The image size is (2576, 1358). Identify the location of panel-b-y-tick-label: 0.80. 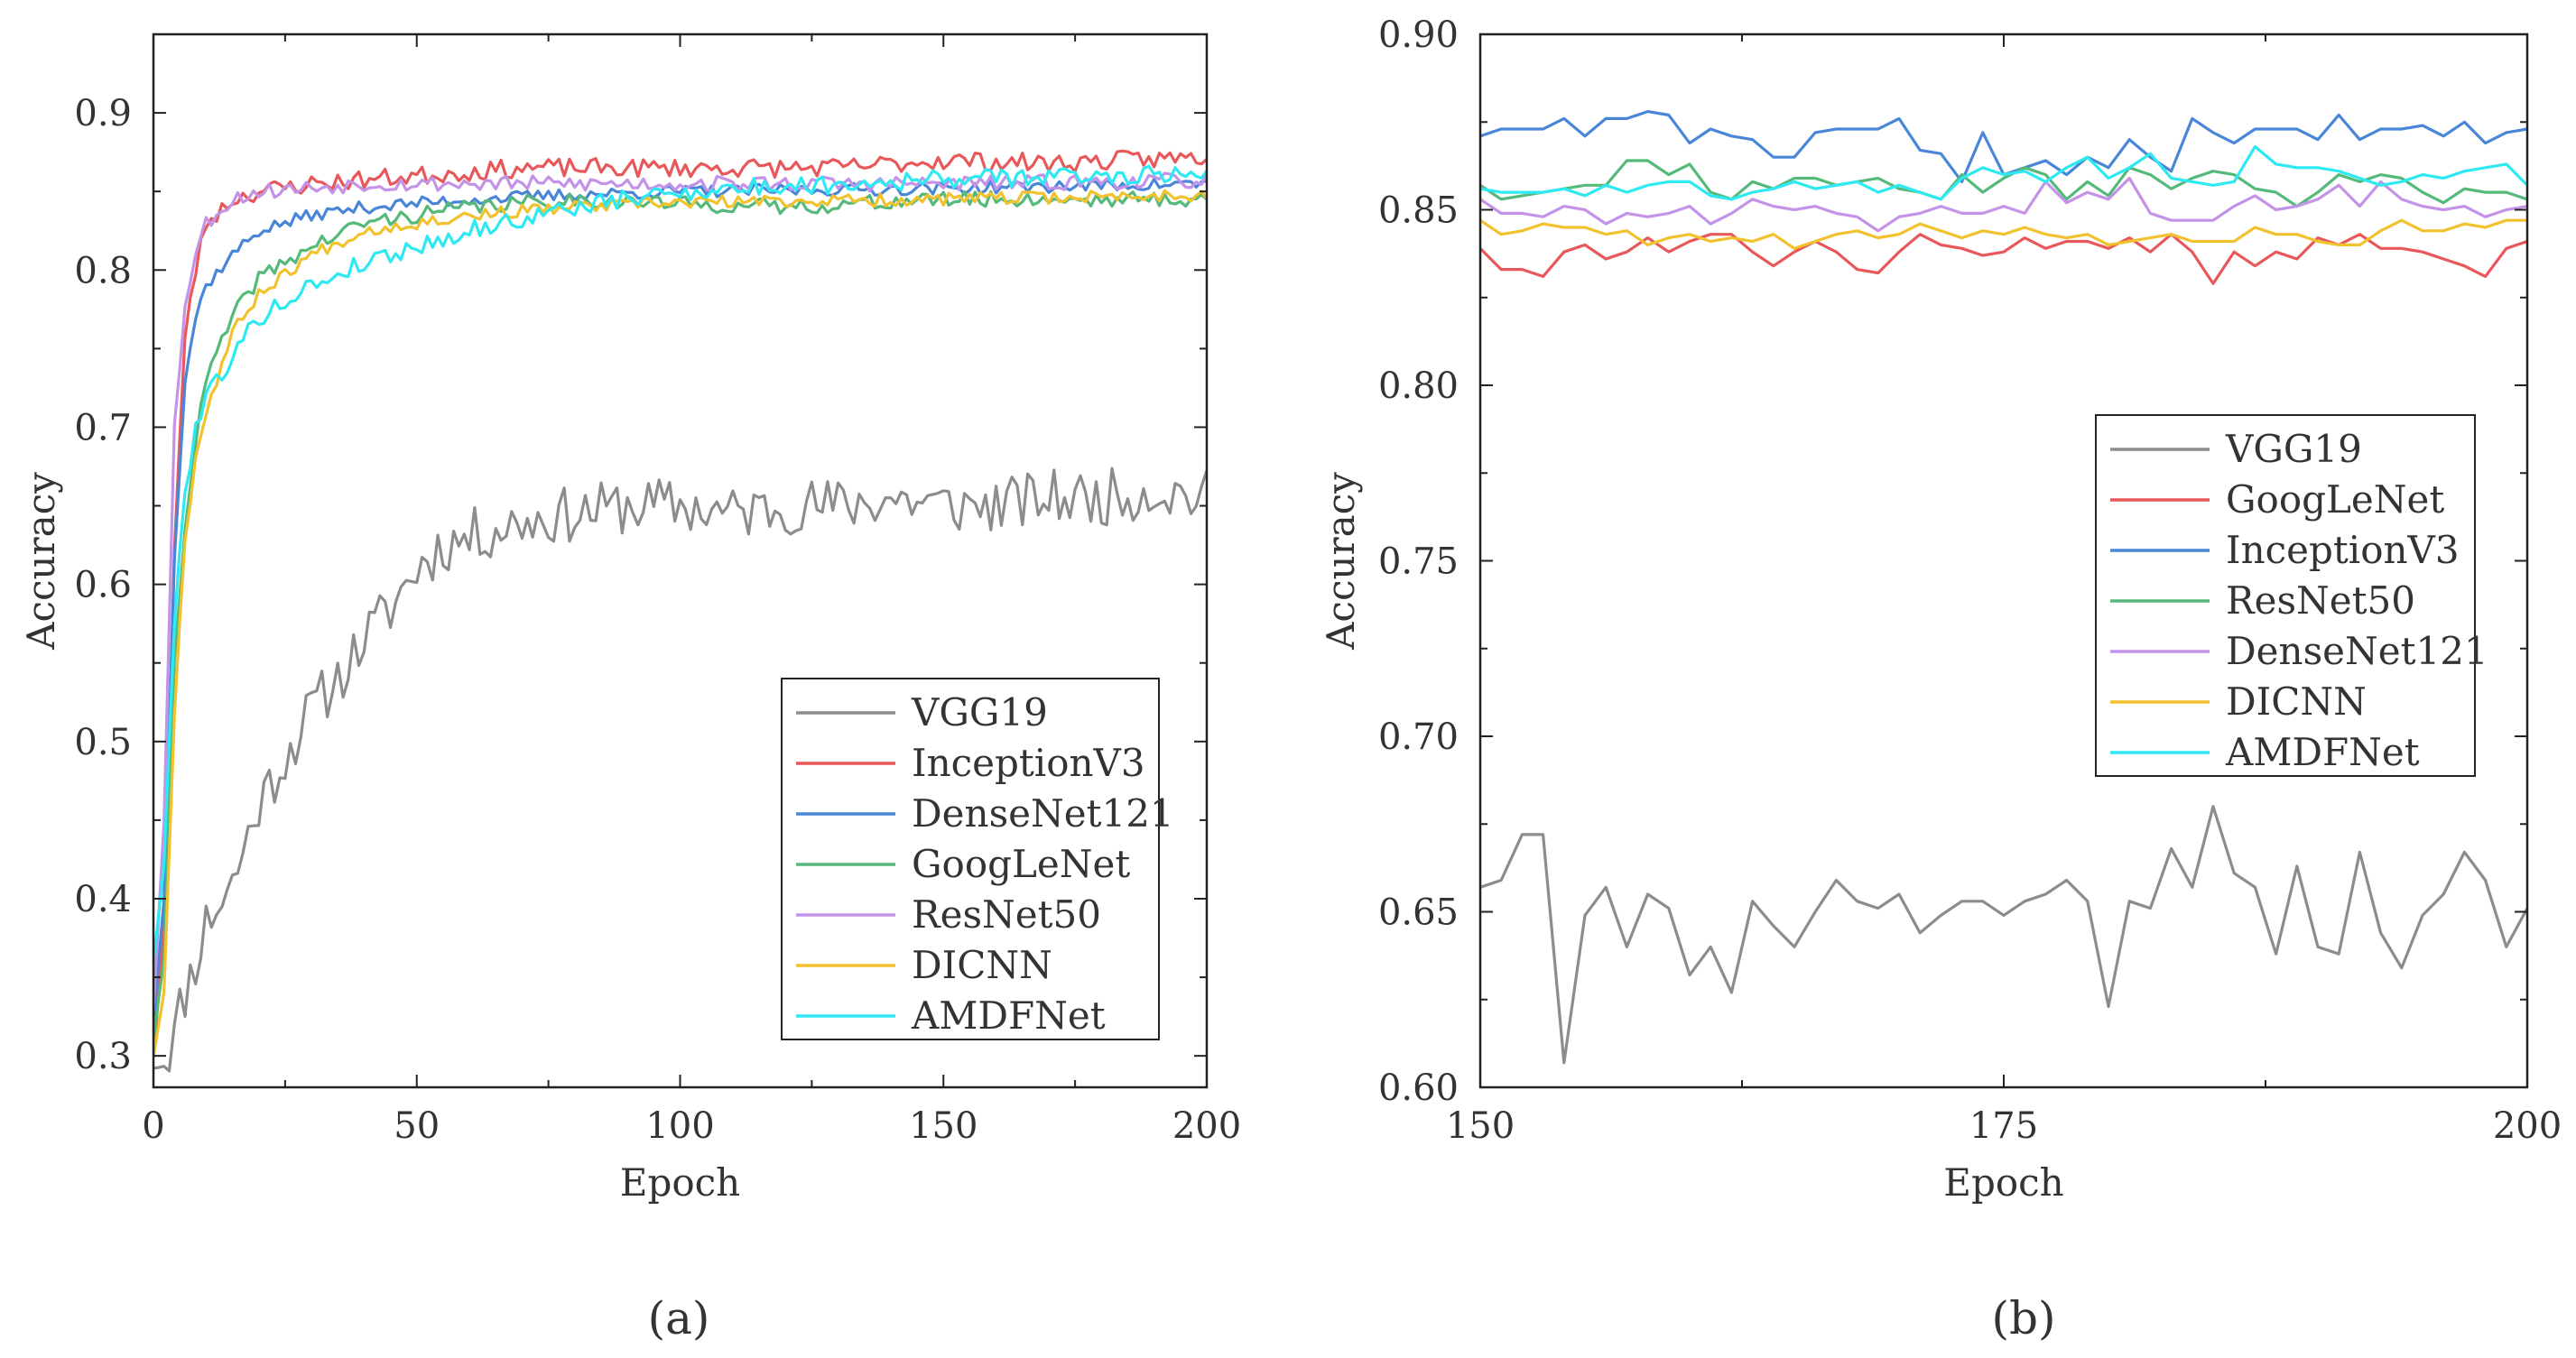
(1418, 386).